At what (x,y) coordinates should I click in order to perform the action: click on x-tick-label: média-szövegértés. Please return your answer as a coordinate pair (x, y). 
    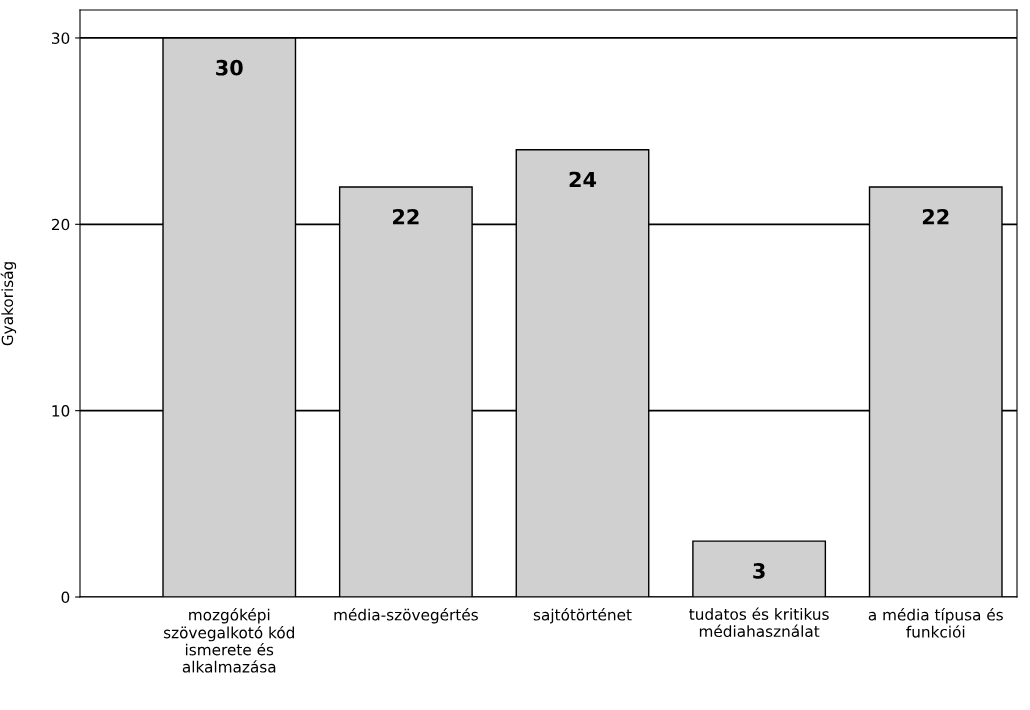
    Looking at the image, I should click on (406, 616).